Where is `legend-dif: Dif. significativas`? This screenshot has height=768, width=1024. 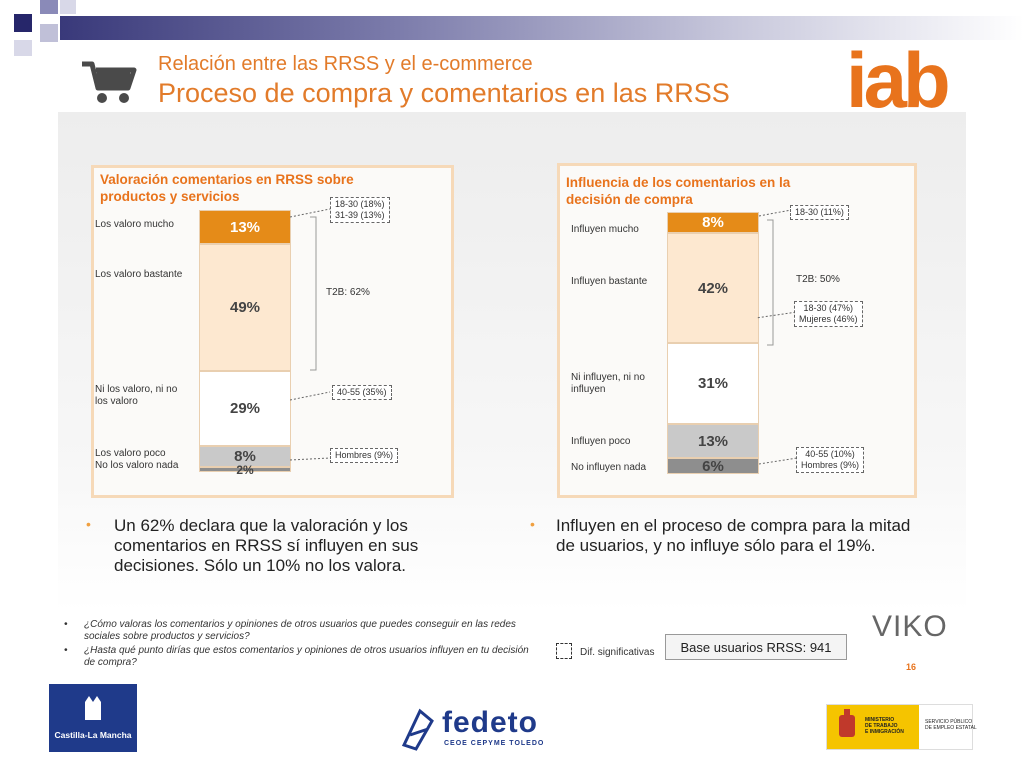
legend-dif: Dif. significativas is located at coordinates (617, 652).